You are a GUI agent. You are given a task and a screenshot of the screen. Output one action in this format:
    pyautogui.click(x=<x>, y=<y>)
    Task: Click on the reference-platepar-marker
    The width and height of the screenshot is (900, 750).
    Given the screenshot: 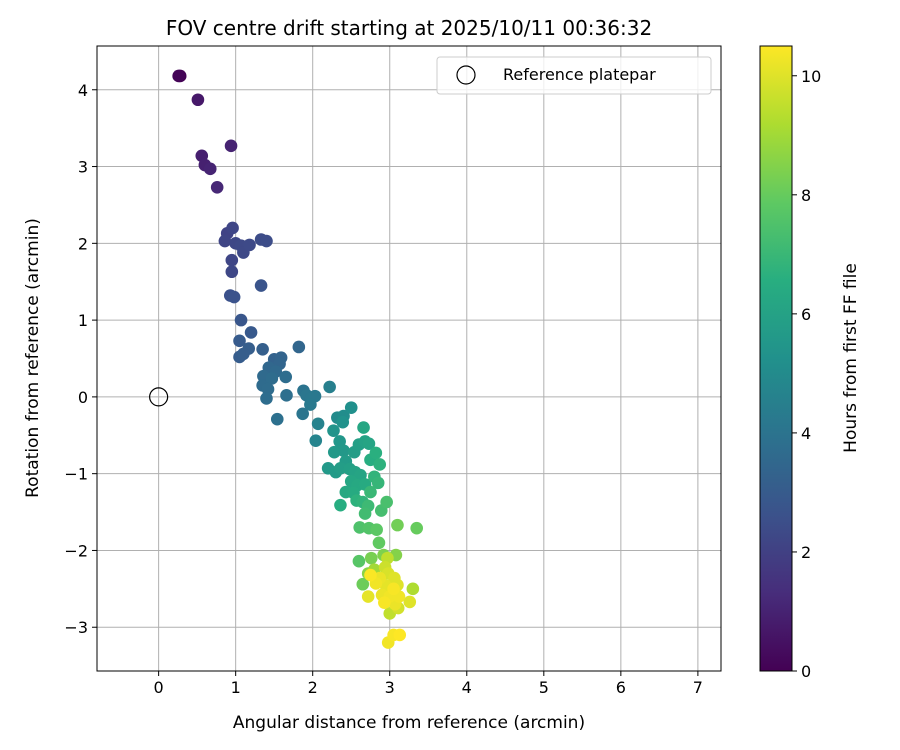 What is the action you would take?
    pyautogui.click(x=159, y=397)
    